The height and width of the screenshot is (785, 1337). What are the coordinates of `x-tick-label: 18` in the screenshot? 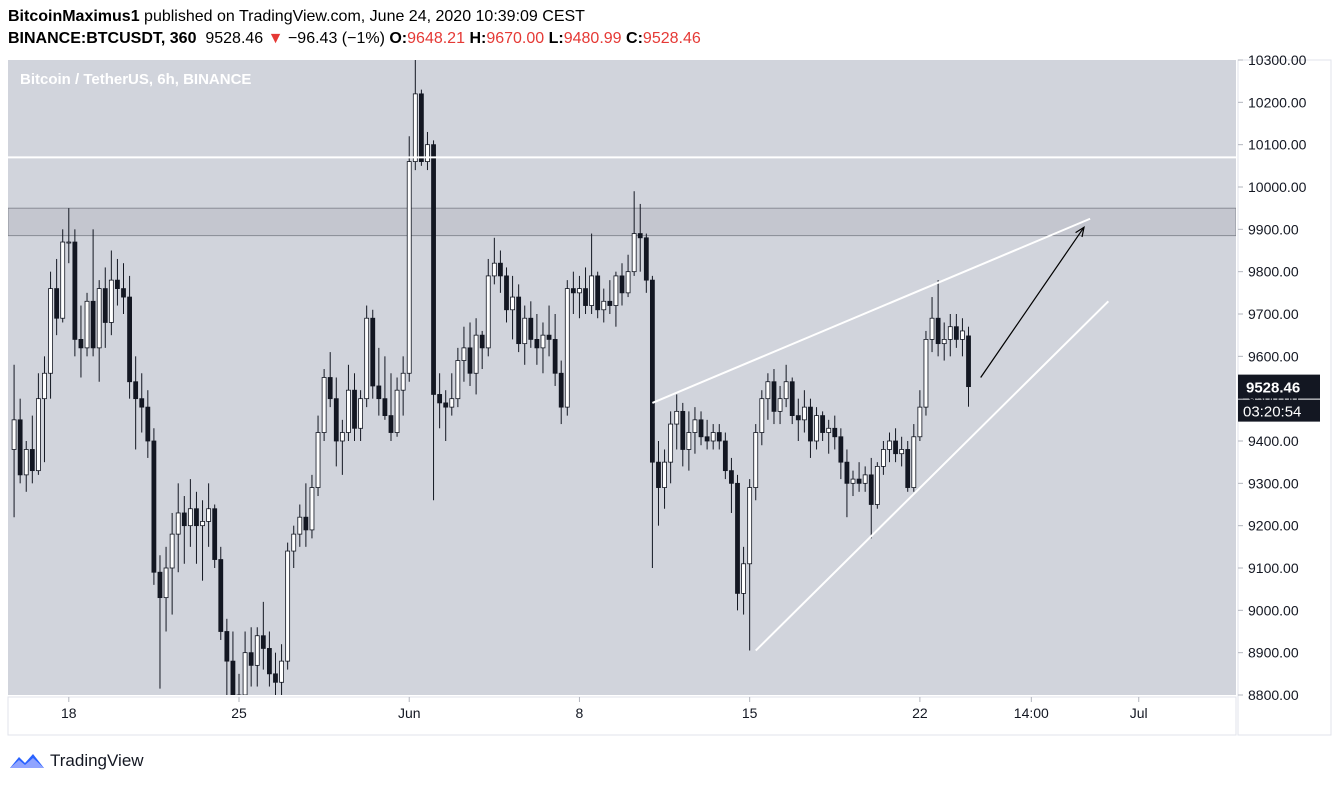 It's located at (69, 713).